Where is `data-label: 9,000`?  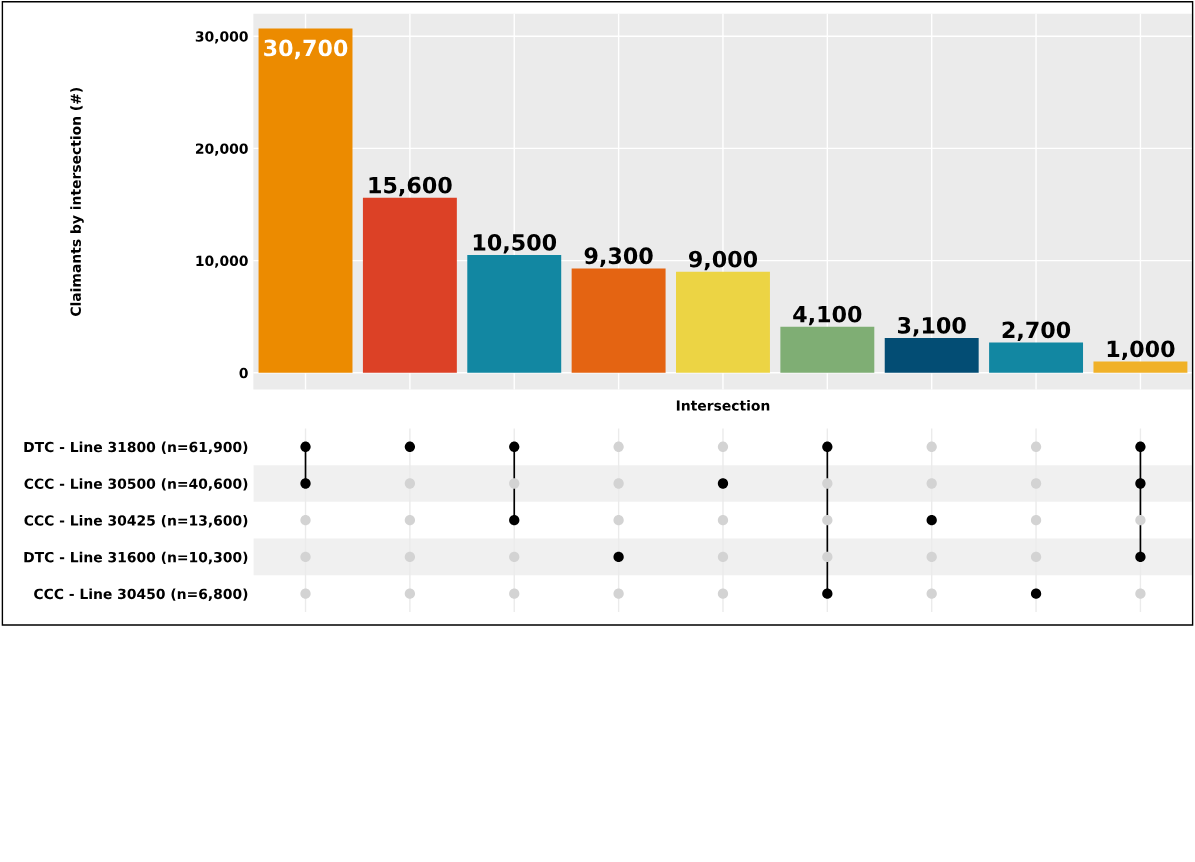 data-label: 9,000 is located at coordinates (723, 260).